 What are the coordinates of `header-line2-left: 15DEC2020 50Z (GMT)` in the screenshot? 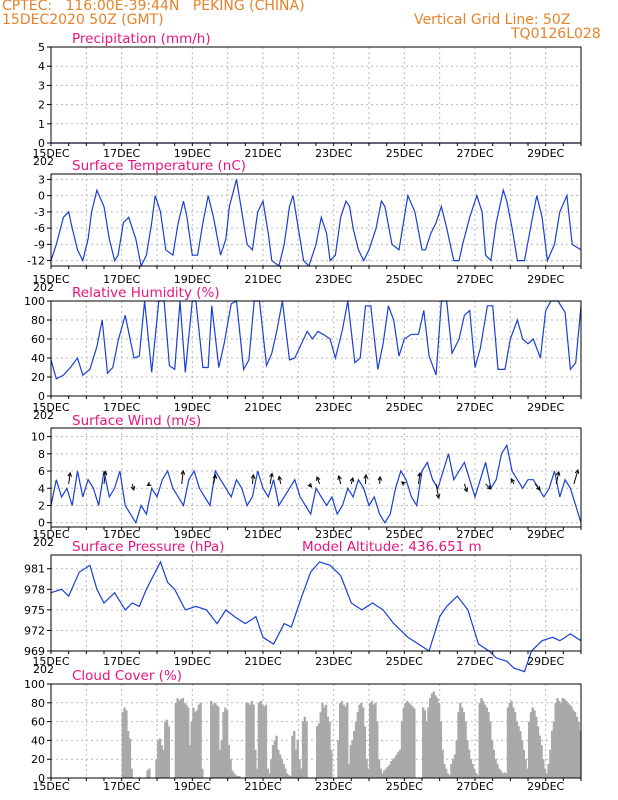 It's located at (83, 20).